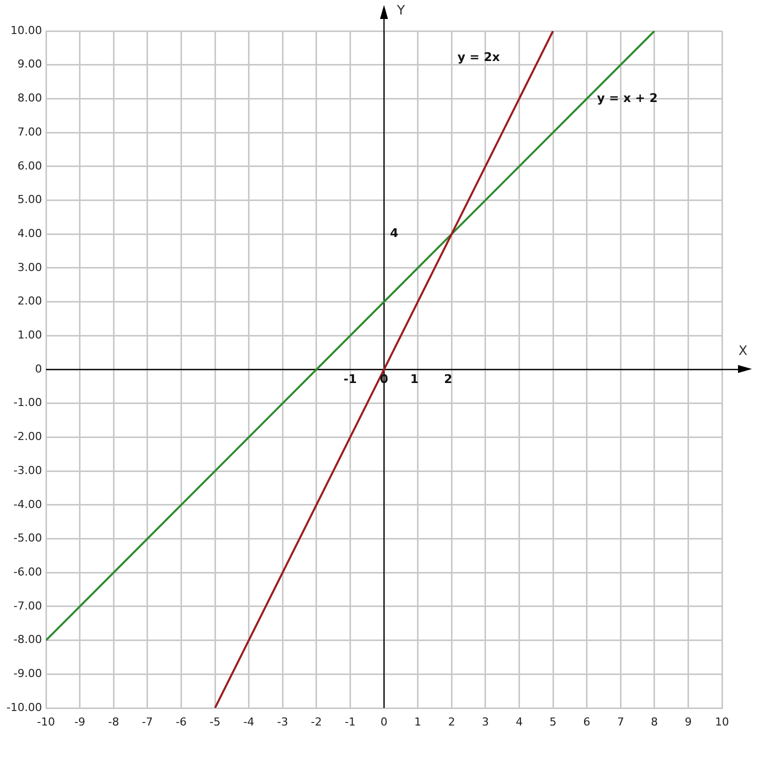 Image resolution: width=757 pixels, height=761 pixels. Describe the element at coordinates (30, 98) in the screenshot. I see `y-tick-label: 8.00` at that location.